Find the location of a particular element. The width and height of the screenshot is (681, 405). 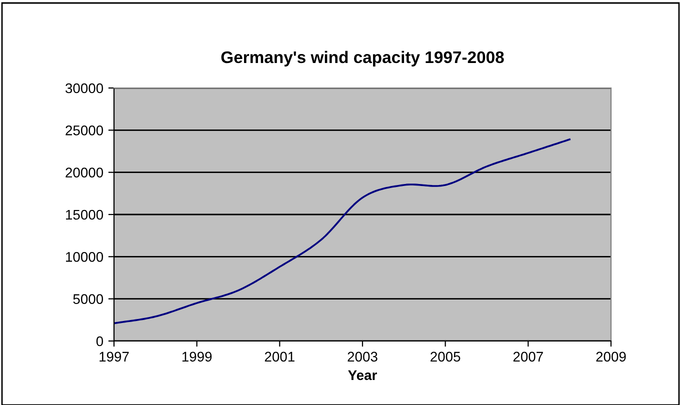

x-axis-title: Year is located at coordinates (362, 375).